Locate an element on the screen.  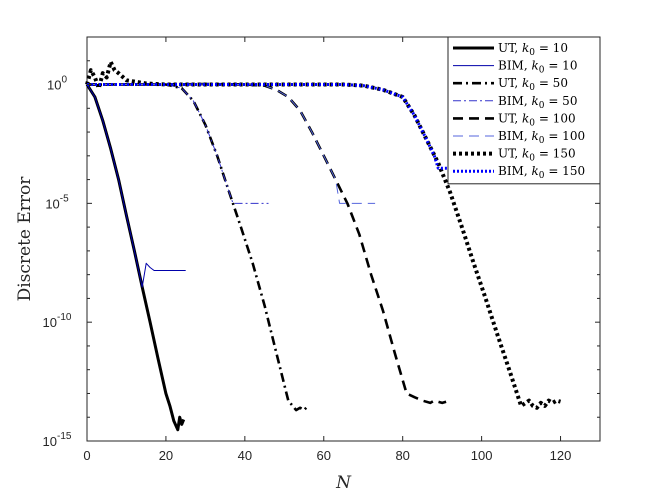
legend-entry: BIM, k0 = 150 is located at coordinates (541, 172).